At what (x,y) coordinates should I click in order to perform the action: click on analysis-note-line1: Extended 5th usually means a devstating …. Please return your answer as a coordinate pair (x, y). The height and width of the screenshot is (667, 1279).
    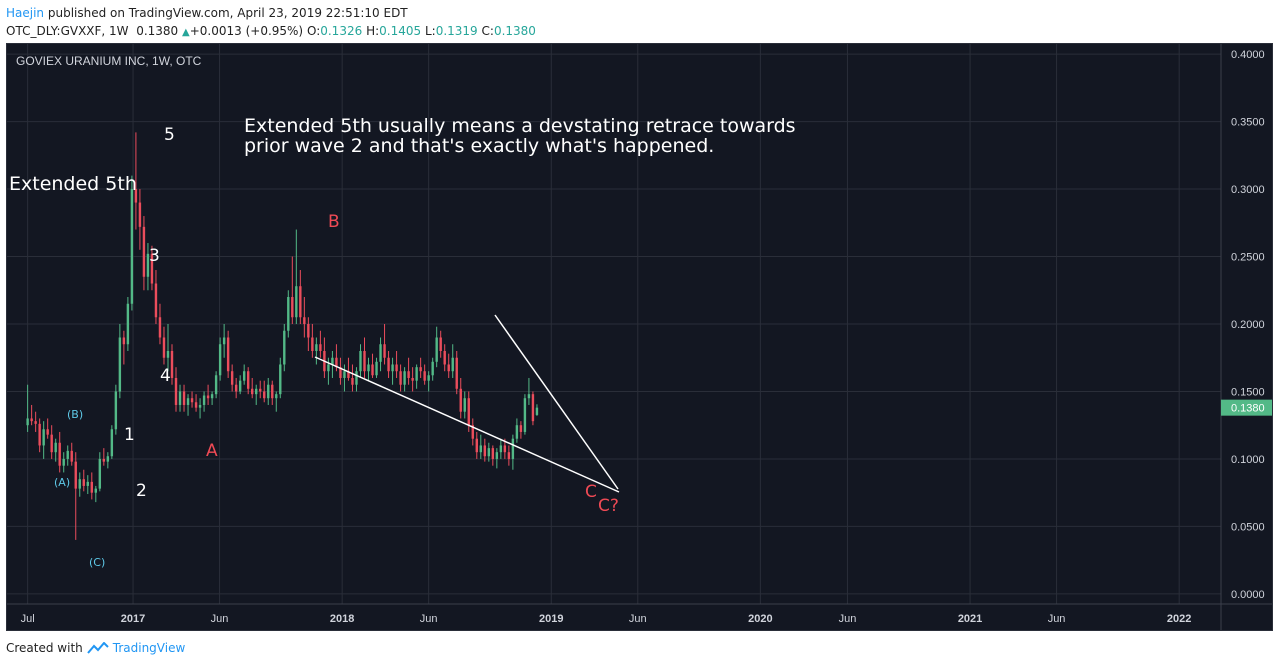
    Looking at the image, I should click on (520, 126).